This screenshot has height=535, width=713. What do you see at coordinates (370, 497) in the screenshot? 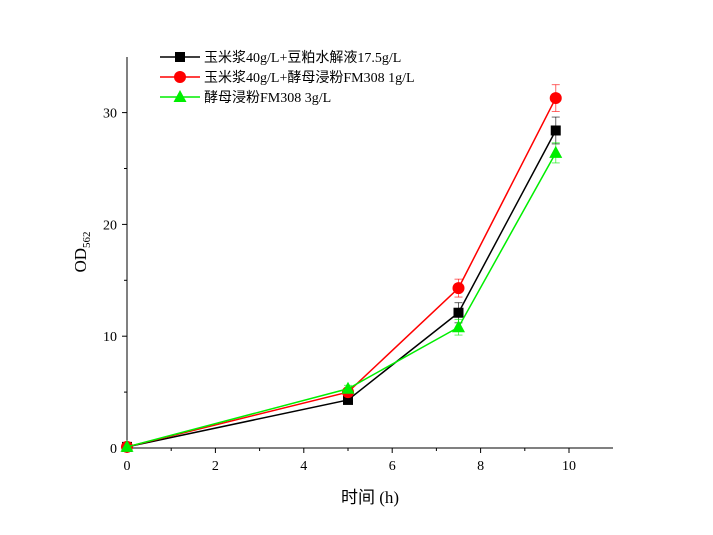
I see `x-axis-title: 时间 (h)` at bounding box center [370, 497].